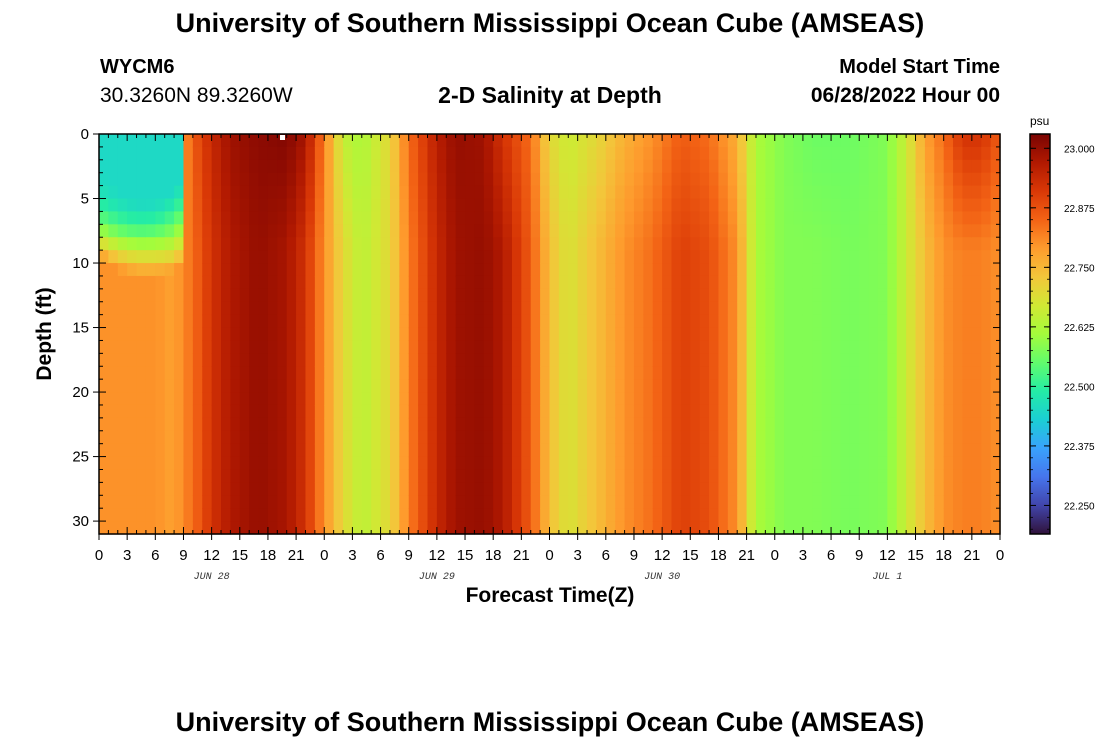  What do you see at coordinates (887, 577) in the screenshot?
I see `x-date-label: JUL 1` at bounding box center [887, 577].